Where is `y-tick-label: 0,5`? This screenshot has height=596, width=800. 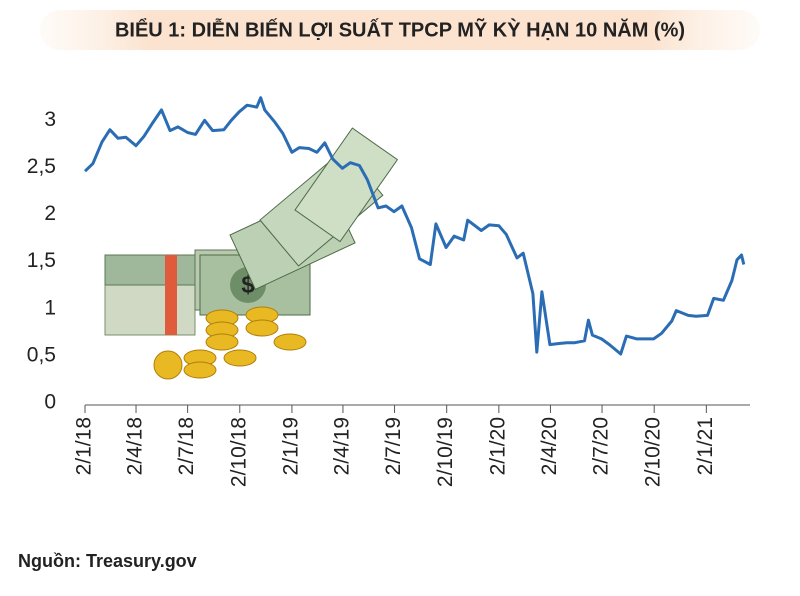
y-tick-label: 0,5 is located at coordinates (41, 354).